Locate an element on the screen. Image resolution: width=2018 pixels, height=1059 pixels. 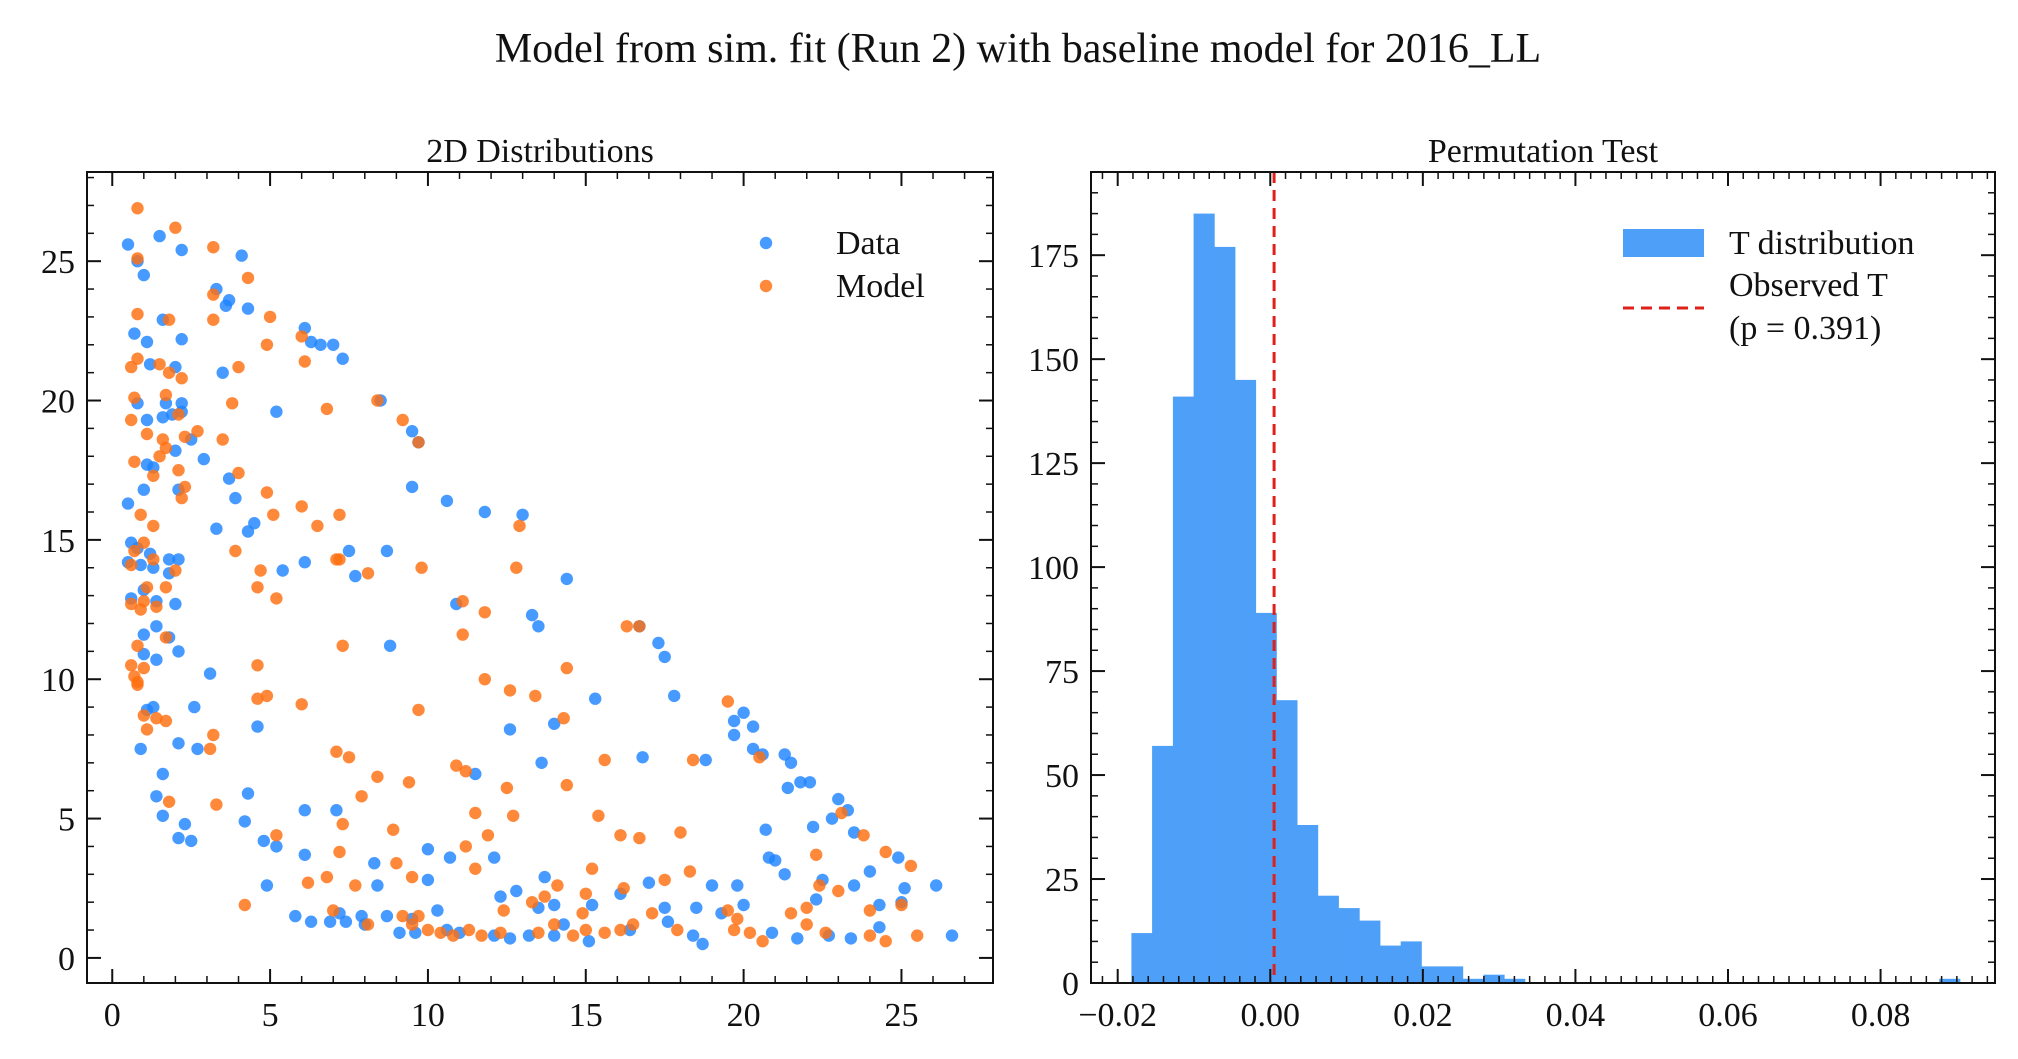
histogram-legend: T distribution Observed T (p = 0.391) is located at coordinates (1768, 286).